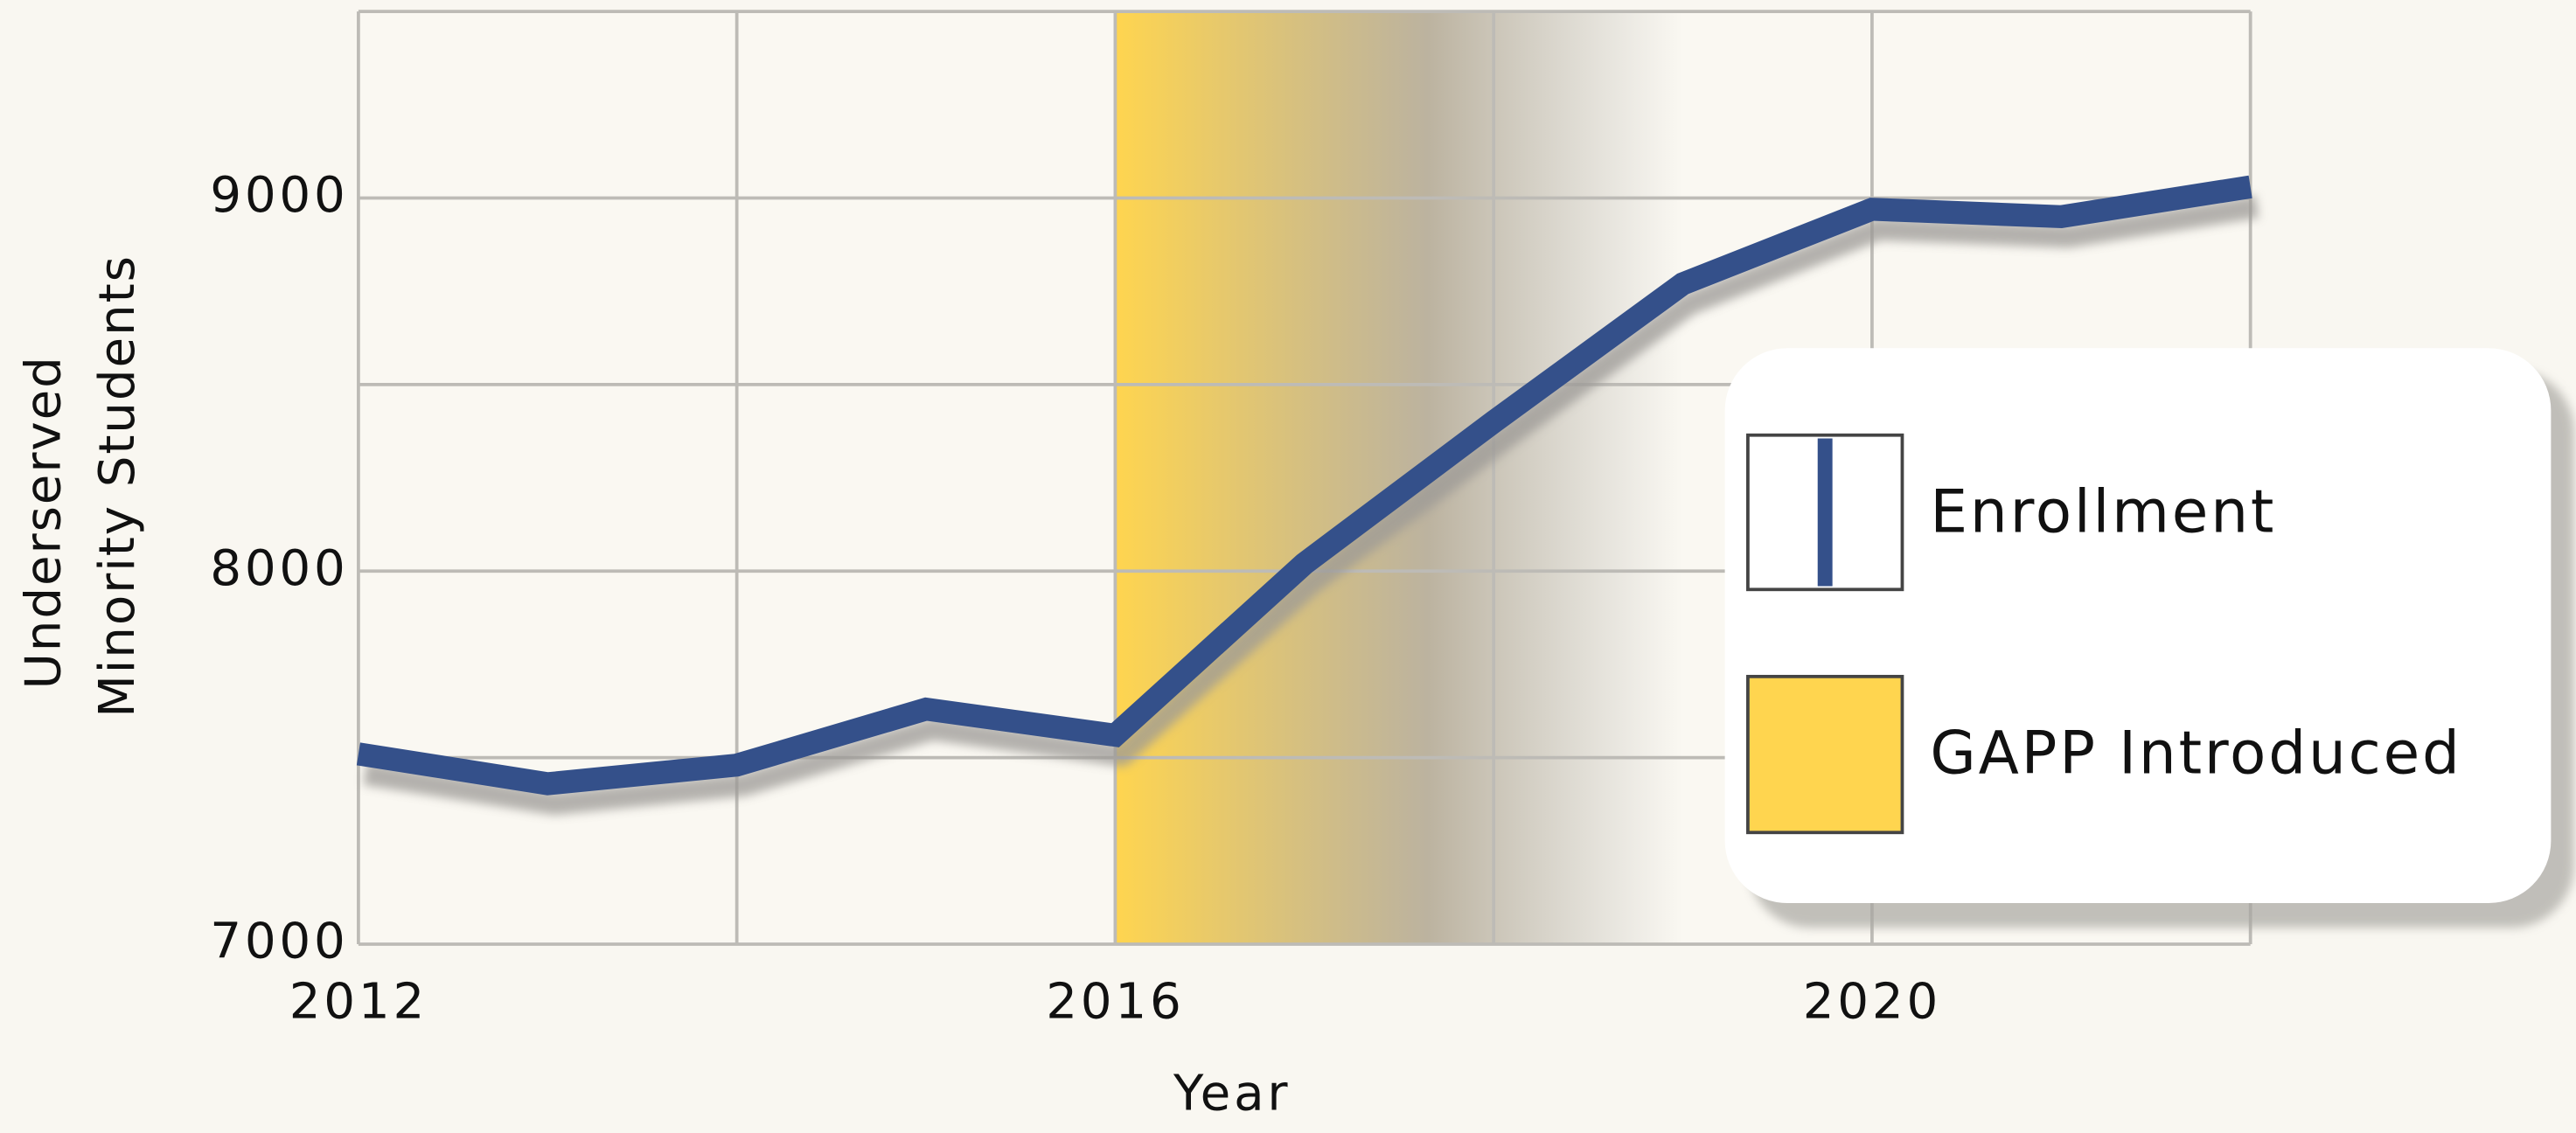  I want to click on x-tick-label: 2016, so click(1115, 1002).